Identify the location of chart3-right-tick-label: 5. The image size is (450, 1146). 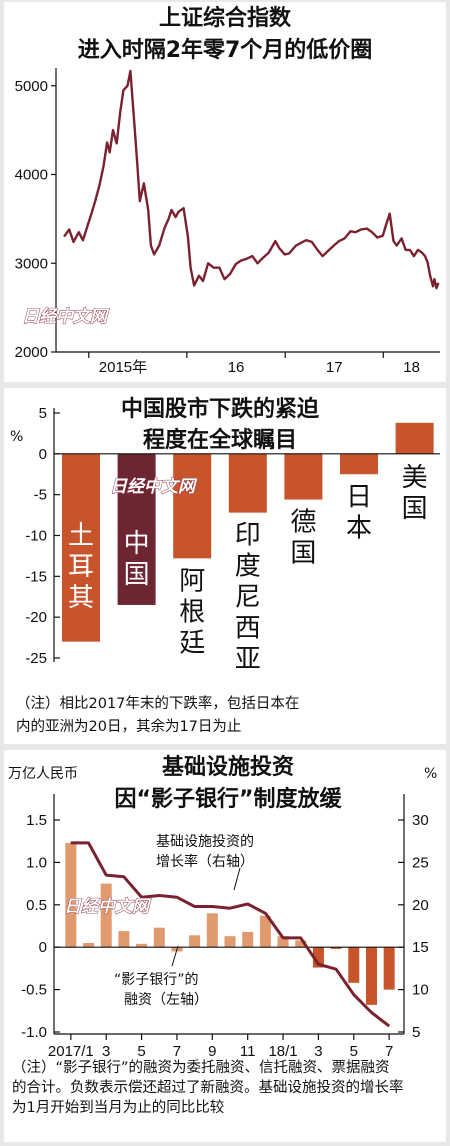
(416, 1032).